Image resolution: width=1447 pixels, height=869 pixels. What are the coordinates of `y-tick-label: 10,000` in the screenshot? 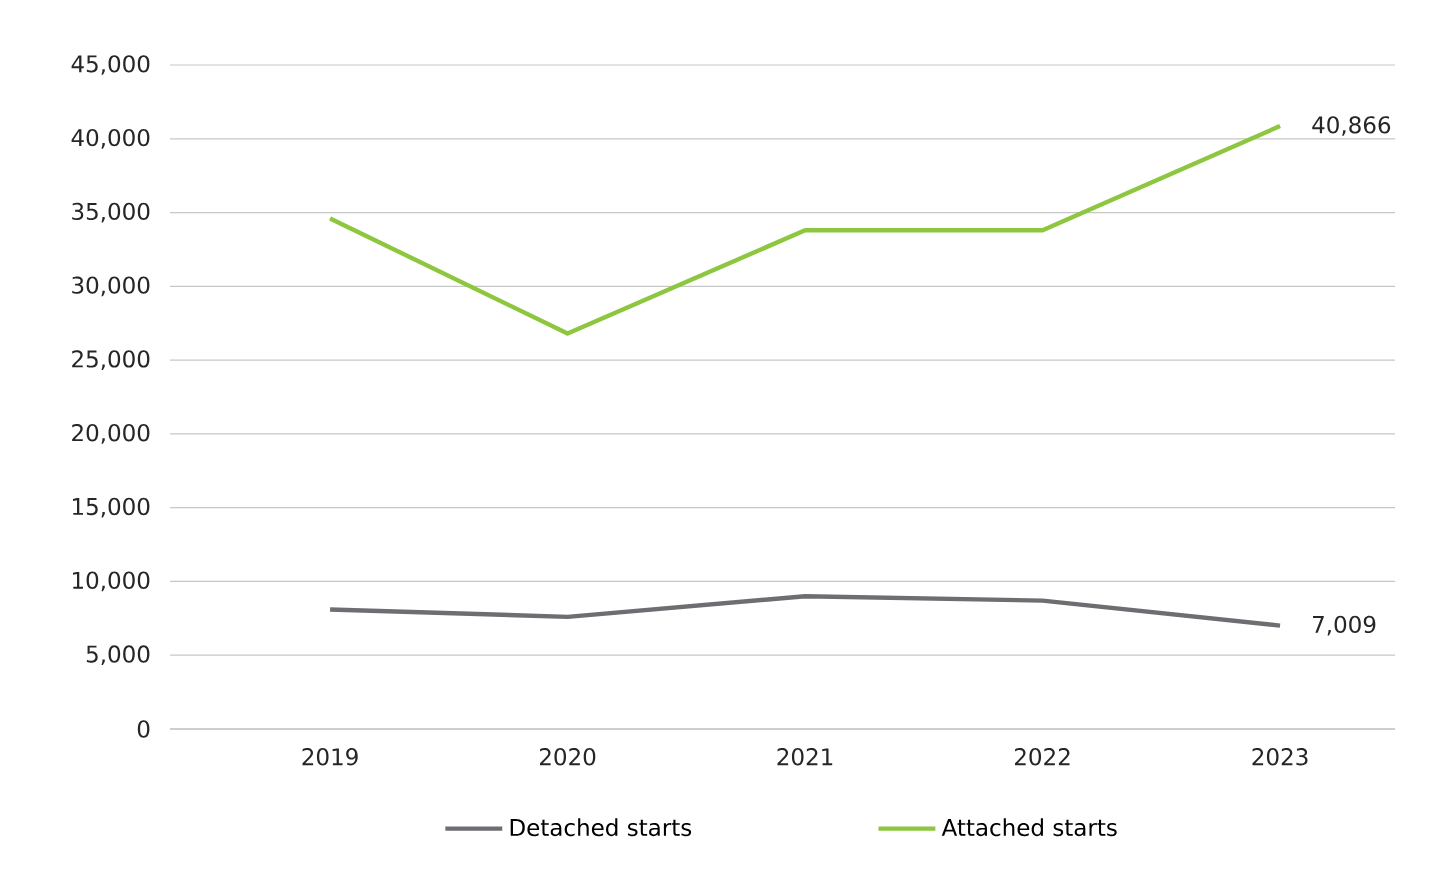 It's located at (111, 581).